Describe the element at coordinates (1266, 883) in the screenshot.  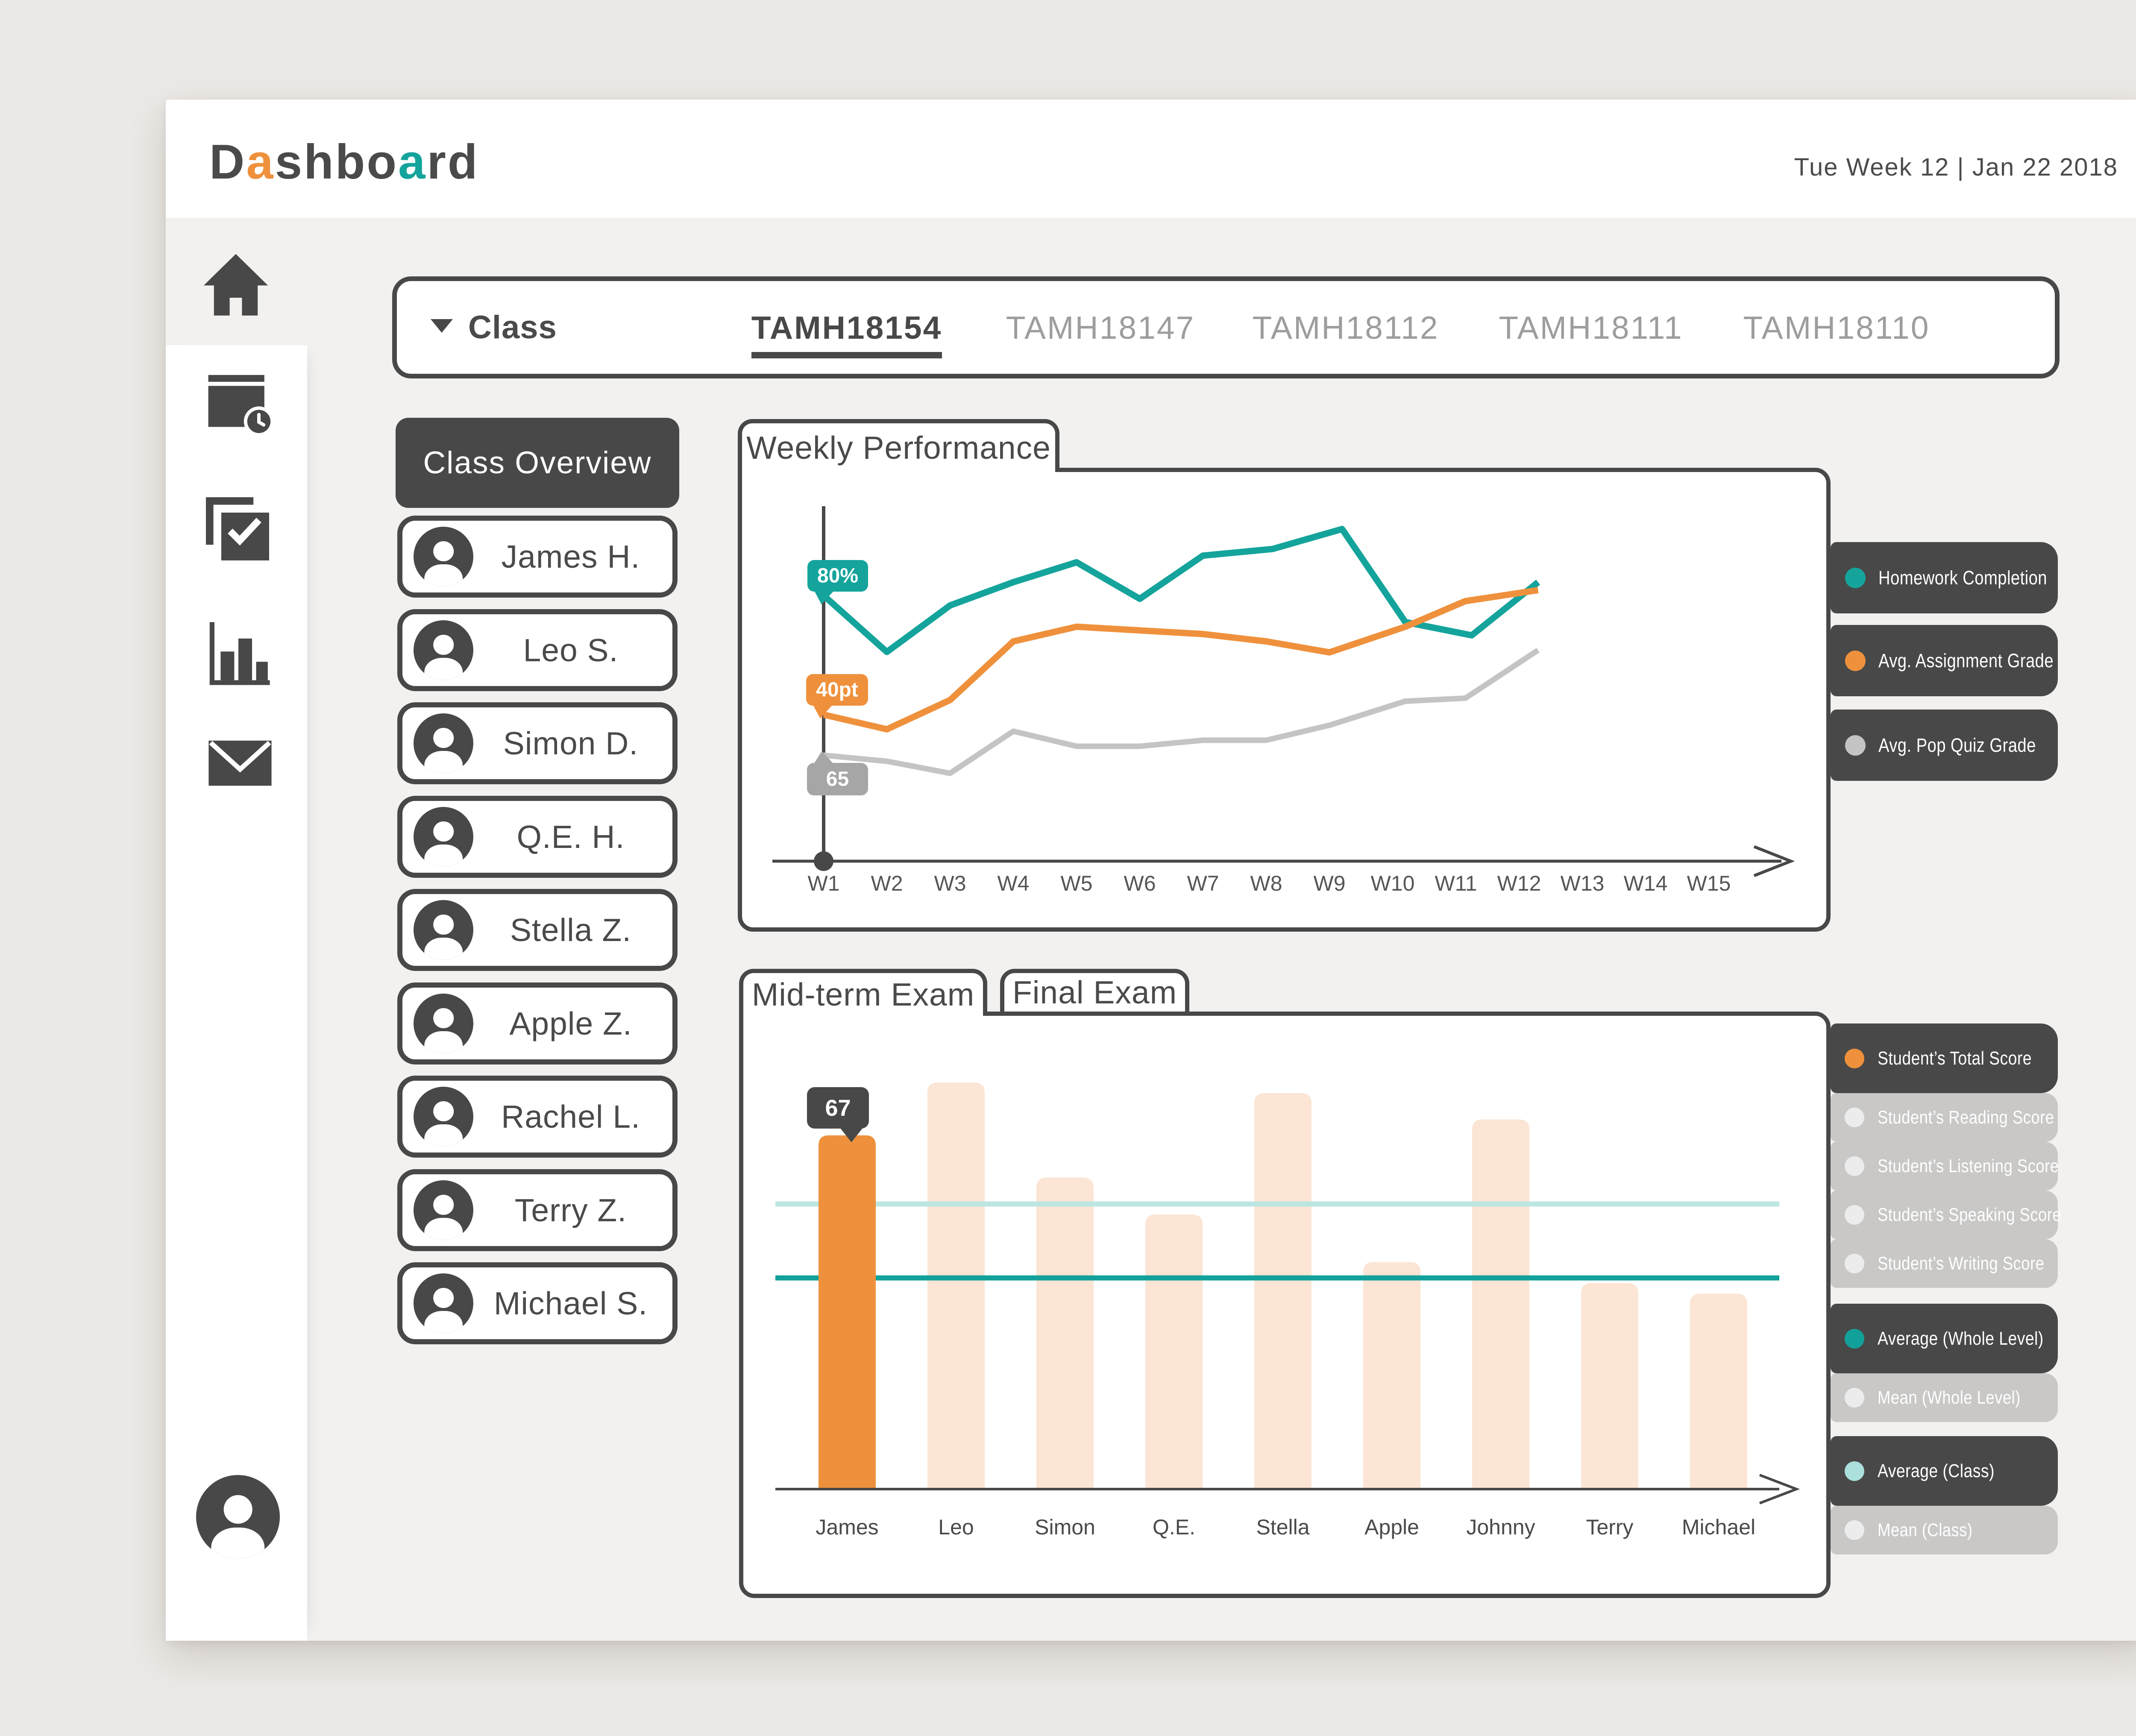
I see `x-tick-w8: W8` at that location.